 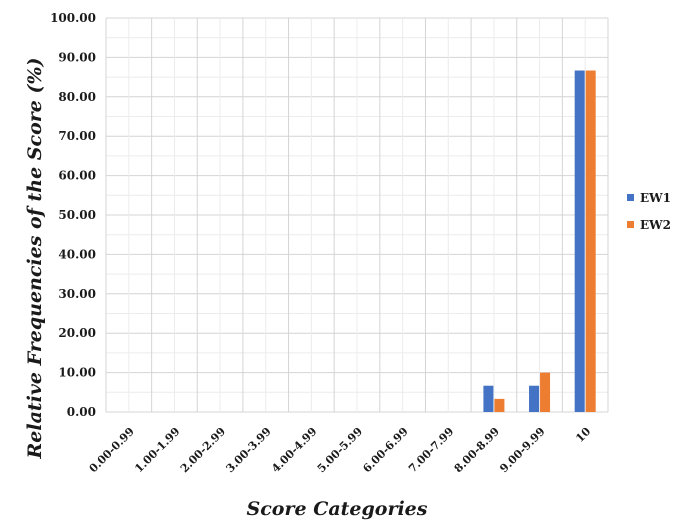 I want to click on y-tick-label: 100.00, so click(x=73, y=18).